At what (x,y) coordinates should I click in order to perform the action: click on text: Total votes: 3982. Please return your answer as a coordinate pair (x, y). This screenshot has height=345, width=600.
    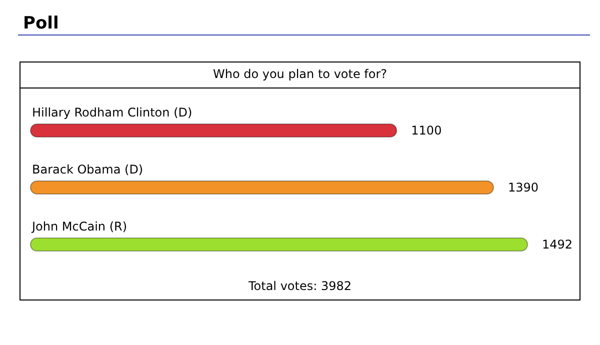
    Looking at the image, I should click on (299, 286).